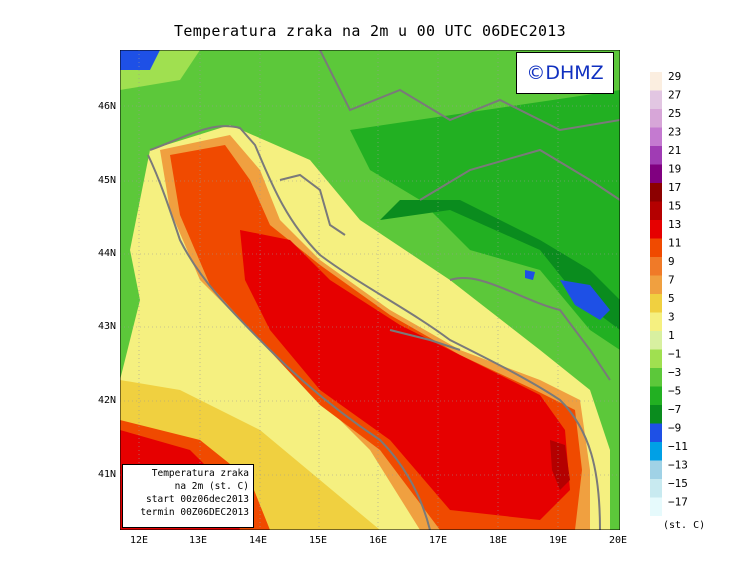 The image size is (740, 582). Describe the element at coordinates (674, 243) in the screenshot. I see `legend-label: 11` at that location.